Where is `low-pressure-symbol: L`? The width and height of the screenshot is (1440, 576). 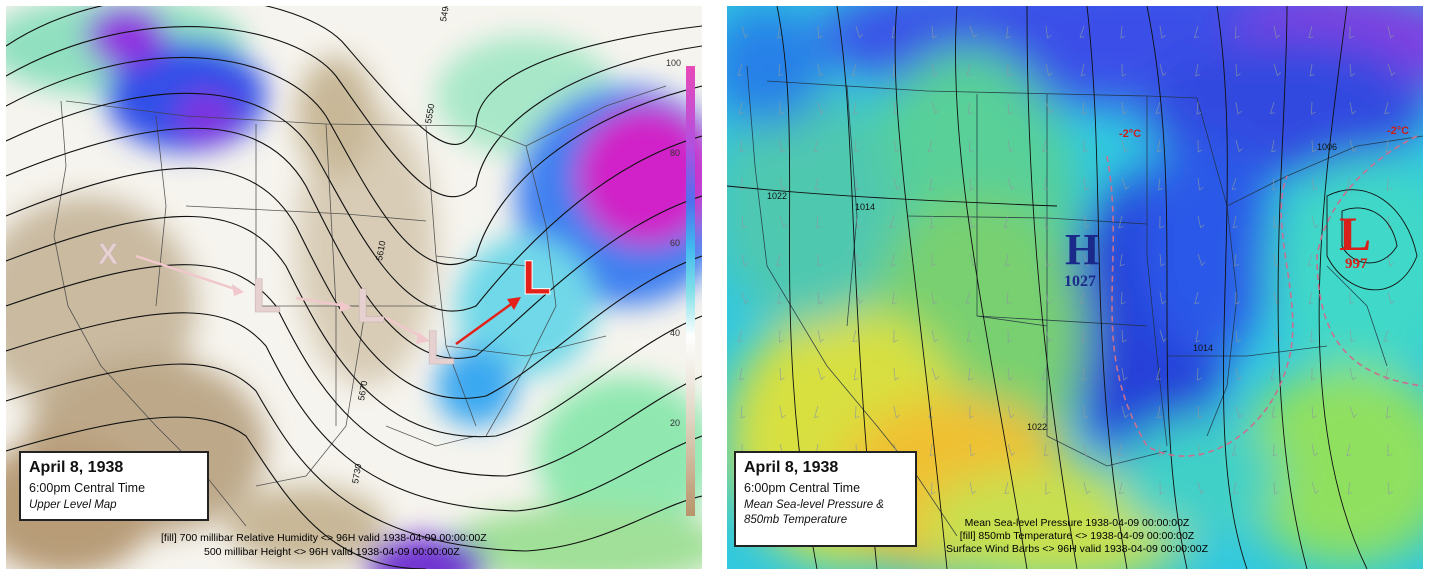 low-pressure-symbol: L is located at coordinates (1355, 234).